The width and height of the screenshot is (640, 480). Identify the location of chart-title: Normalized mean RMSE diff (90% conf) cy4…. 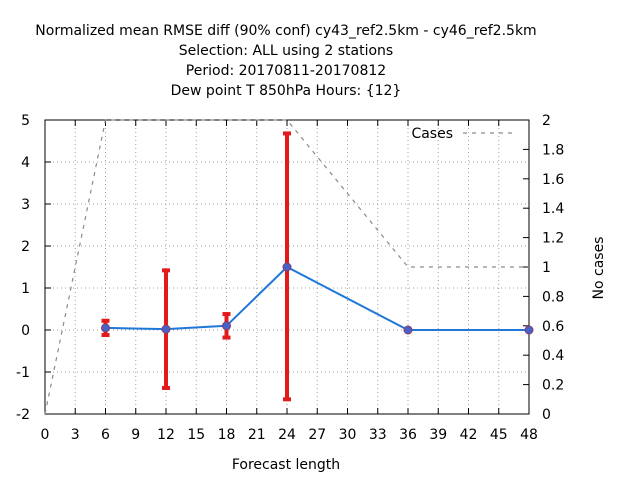
(285, 61).